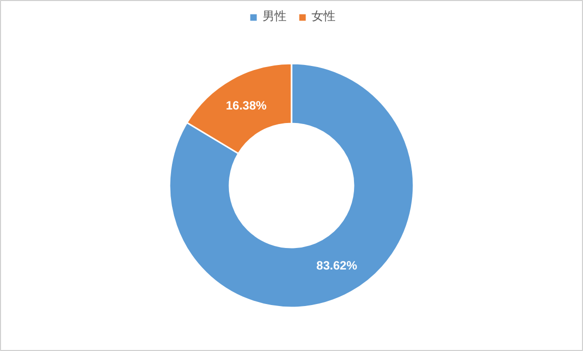  I want to click on legend-label: 女性, so click(324, 16).